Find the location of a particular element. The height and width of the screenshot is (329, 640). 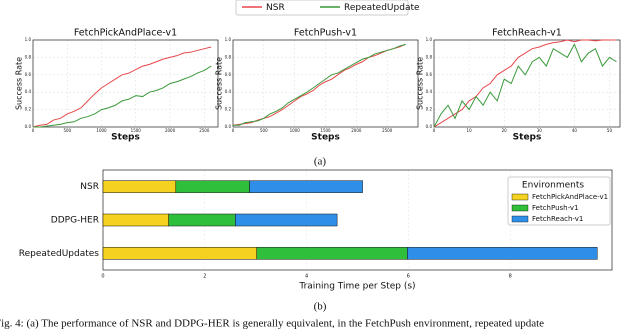

chart-title: FetchPush-v1 is located at coordinates (325, 33).